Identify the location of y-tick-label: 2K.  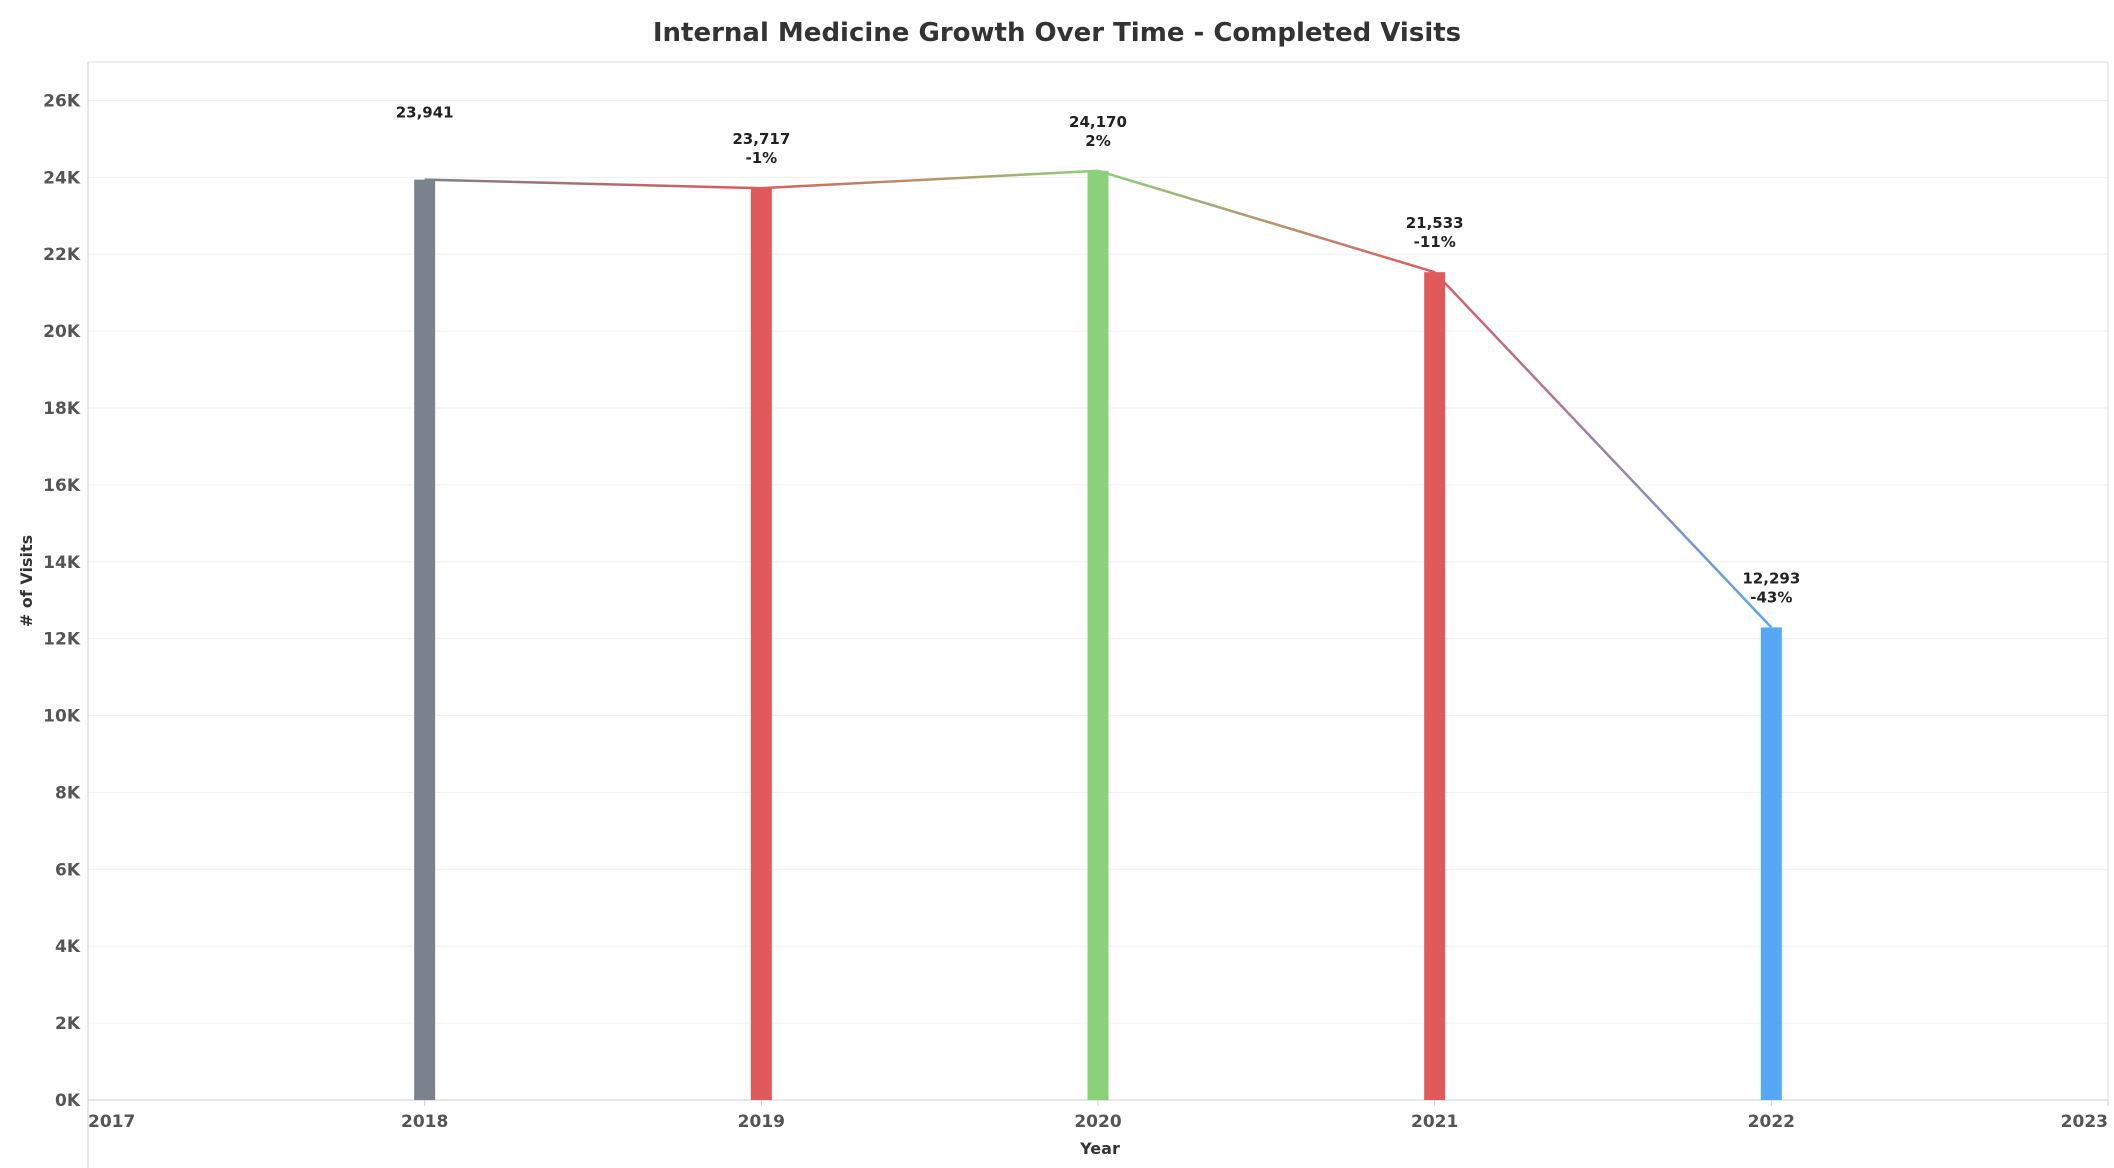
(68, 1024).